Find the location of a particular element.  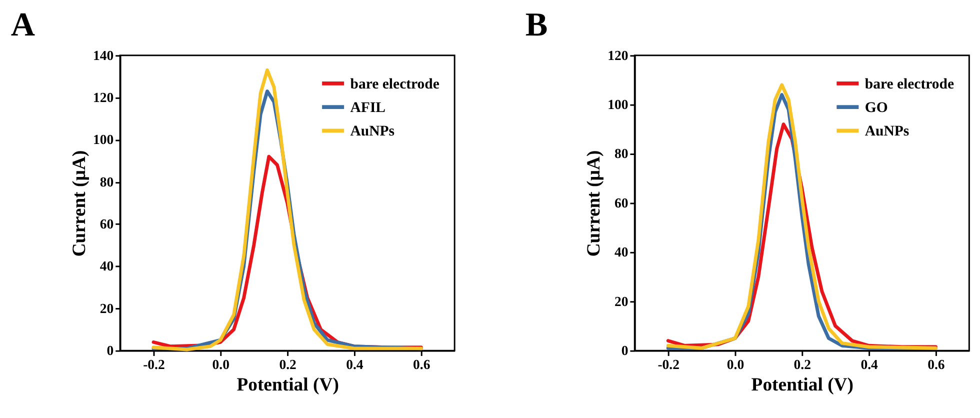

chart-title: A is located at coordinates (22, 25).